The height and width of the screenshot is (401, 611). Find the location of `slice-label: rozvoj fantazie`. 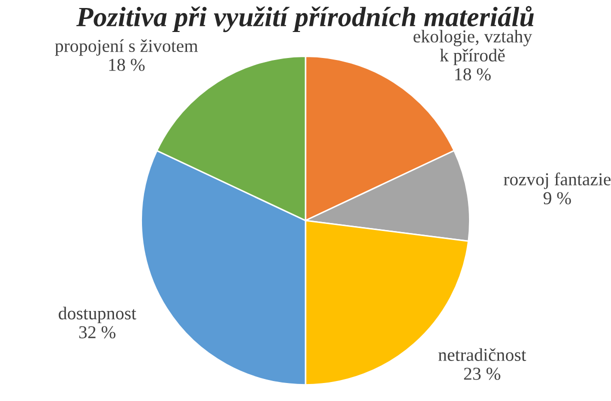

slice-label: rozvoj fantazie is located at coordinates (557, 181).